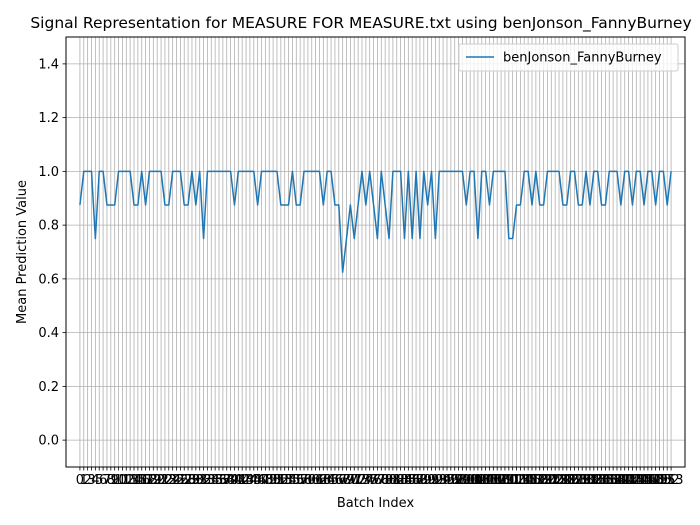  What do you see at coordinates (462, 480) in the screenshot?
I see `x-tick-label: 99` at bounding box center [462, 480].